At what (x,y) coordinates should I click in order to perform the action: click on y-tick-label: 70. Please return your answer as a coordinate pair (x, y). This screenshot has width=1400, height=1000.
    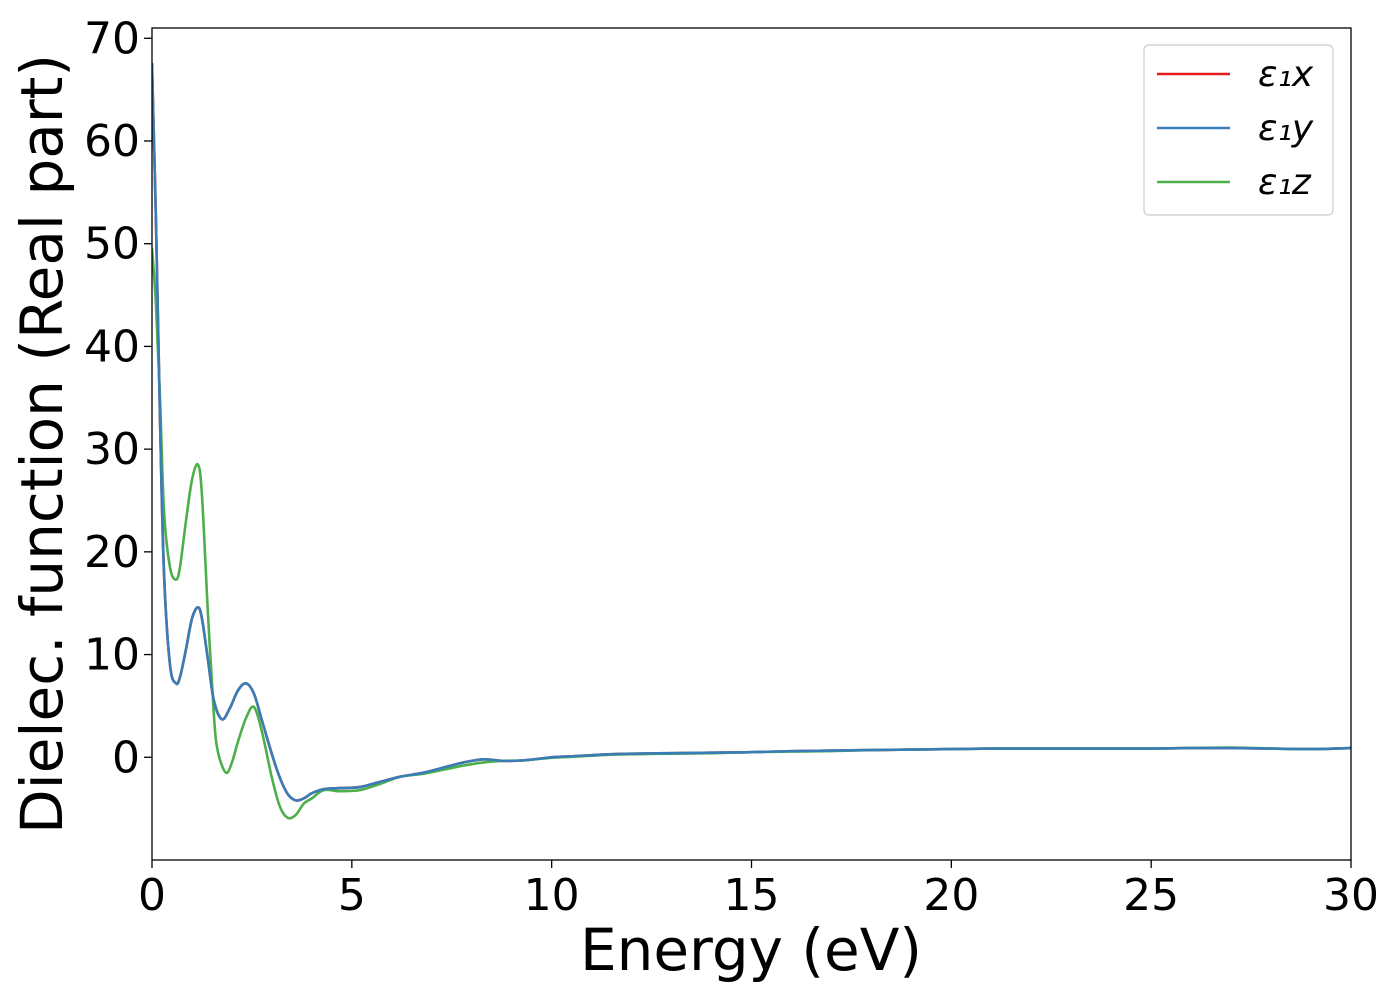
    Looking at the image, I should click on (112, 38).